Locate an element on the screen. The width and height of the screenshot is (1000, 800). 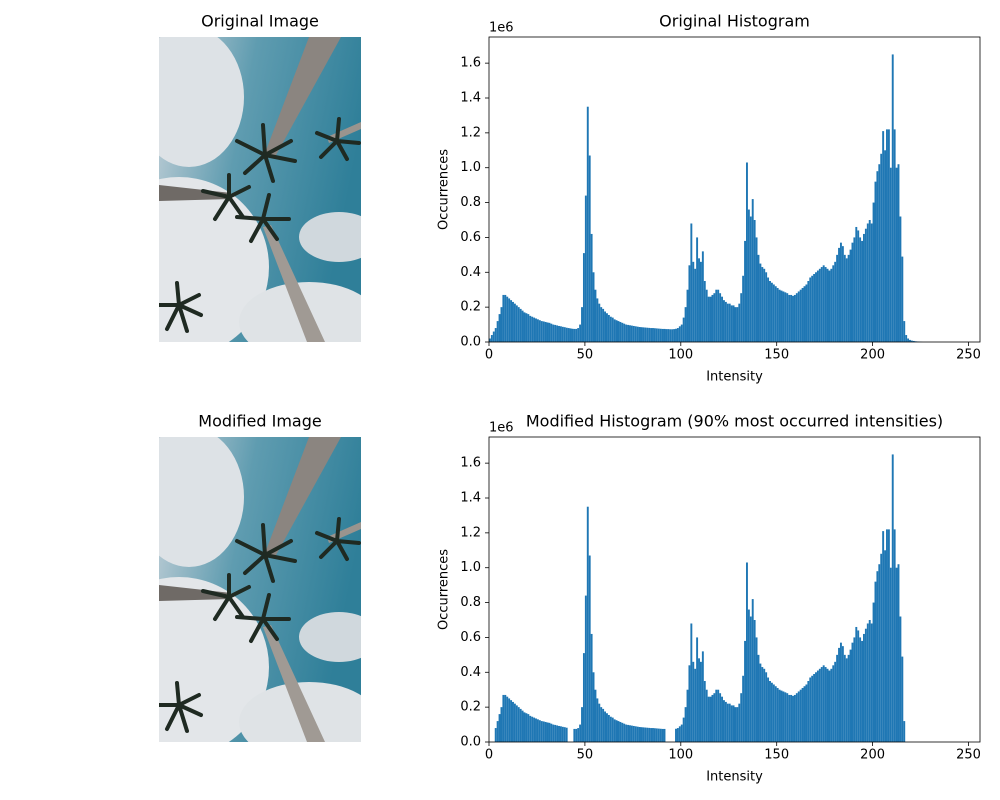
y-tick-label: 1.2 is located at coordinates (470, 132).